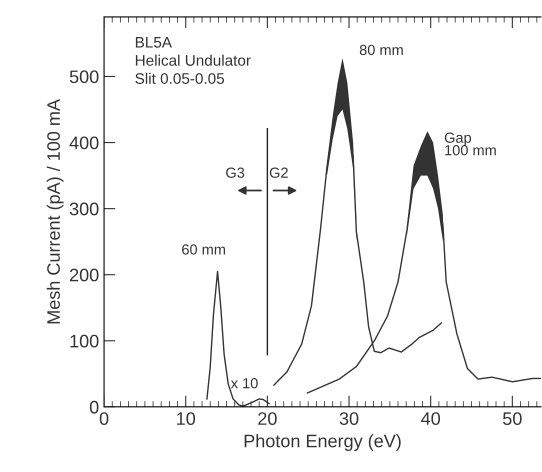 This screenshot has width=542, height=472. I want to click on x-tick-label: 20, so click(267, 418).